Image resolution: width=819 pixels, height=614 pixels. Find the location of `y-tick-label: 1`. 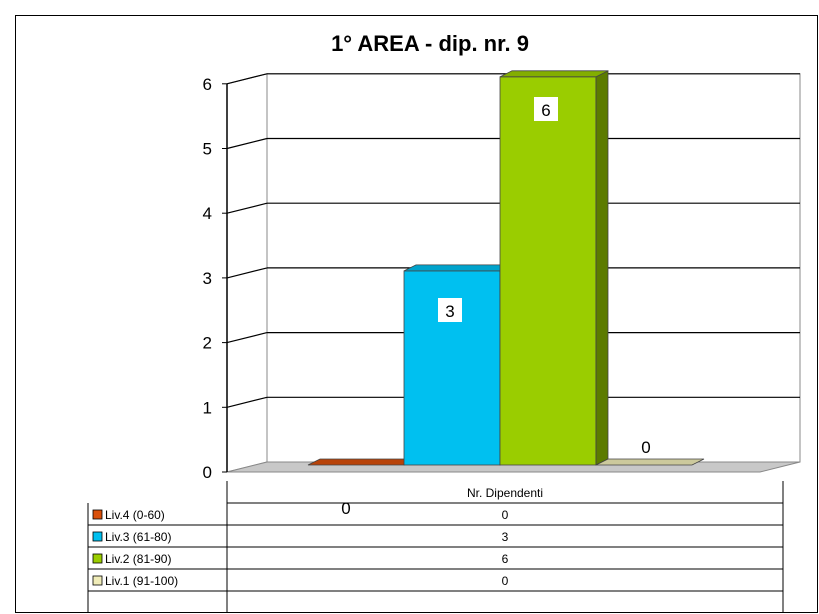

y-tick-label: 1 is located at coordinates (207, 407).